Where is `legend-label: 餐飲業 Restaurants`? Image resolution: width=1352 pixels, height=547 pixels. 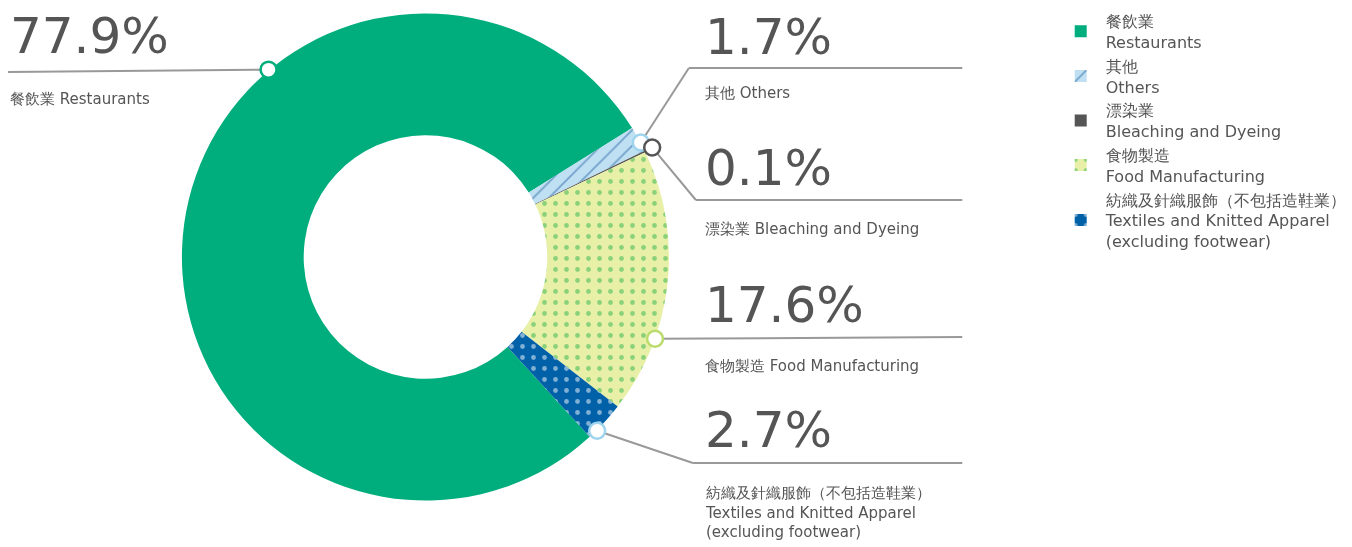
legend-label: 餐飲業 Restaurants is located at coordinates (1153, 32).